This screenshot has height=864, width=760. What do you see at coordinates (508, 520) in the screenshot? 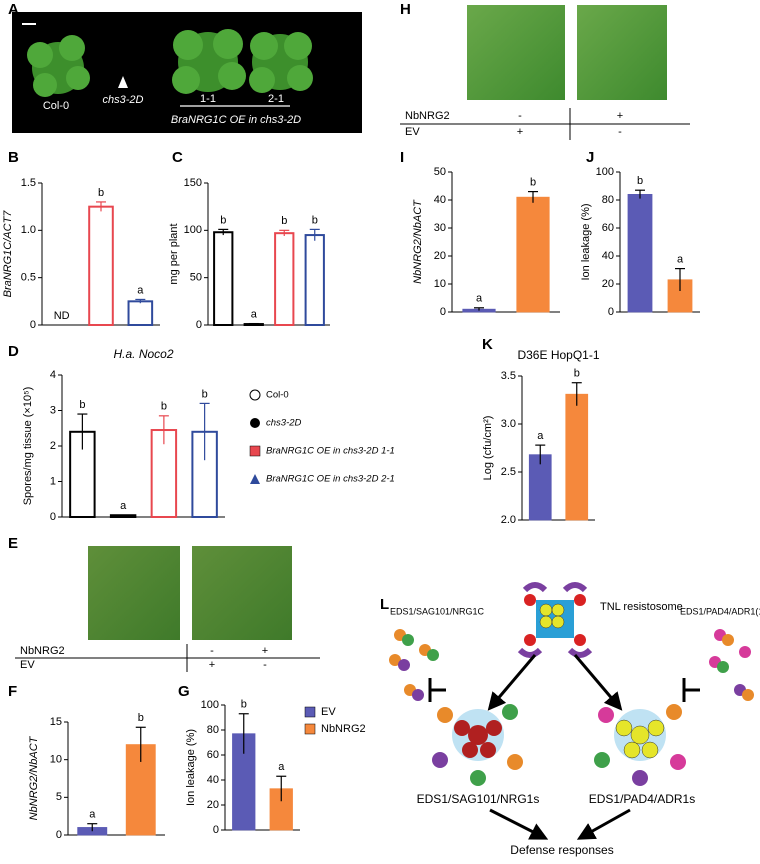
I see `y-tick-label: 2.0` at bounding box center [508, 520].